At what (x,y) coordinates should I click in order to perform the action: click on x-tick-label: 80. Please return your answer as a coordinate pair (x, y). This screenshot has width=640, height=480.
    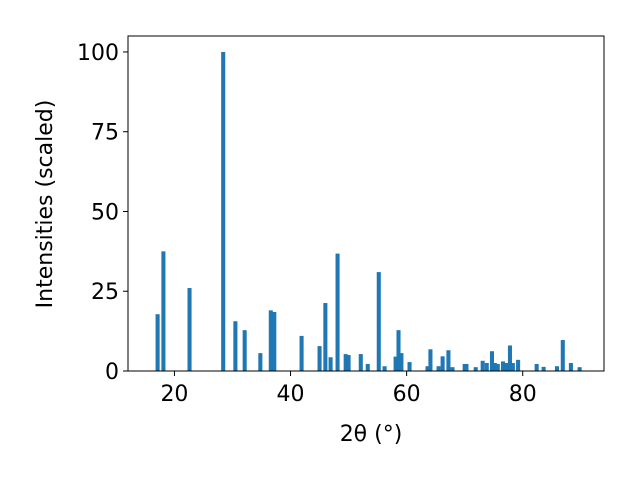
    Looking at the image, I should click on (523, 394).